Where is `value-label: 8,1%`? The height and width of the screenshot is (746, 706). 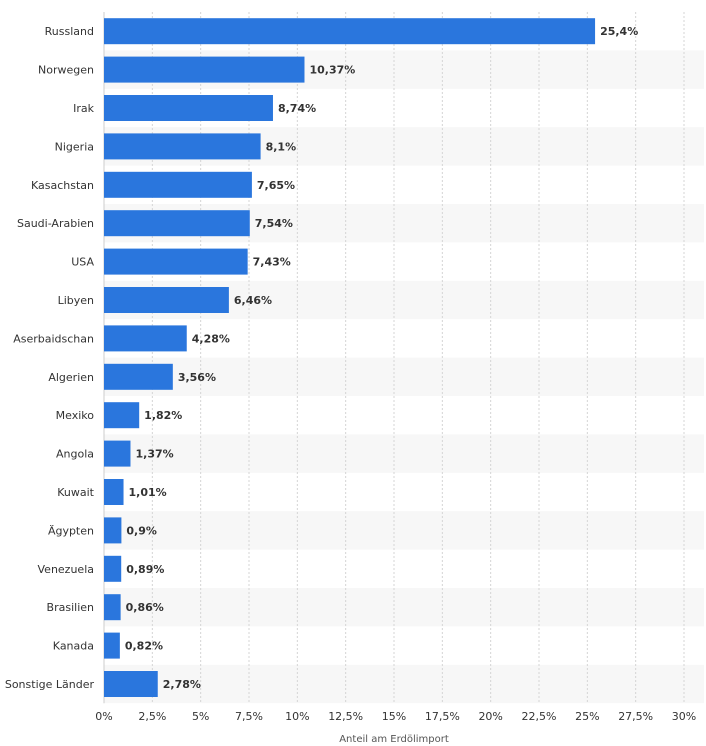 value-label: 8,1% is located at coordinates (281, 146).